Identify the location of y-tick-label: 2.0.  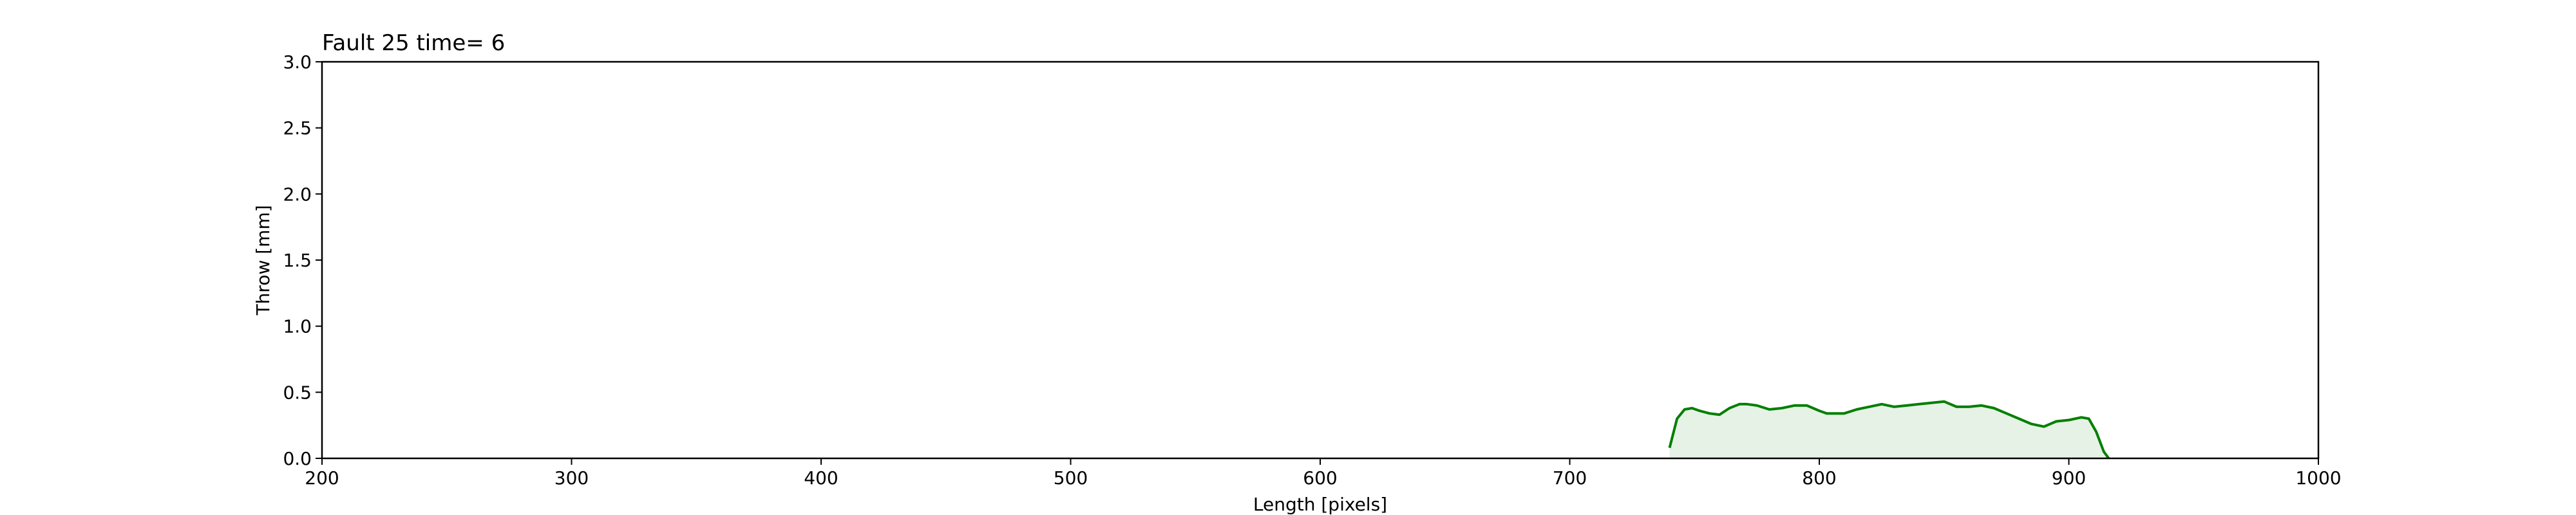
(297, 194).